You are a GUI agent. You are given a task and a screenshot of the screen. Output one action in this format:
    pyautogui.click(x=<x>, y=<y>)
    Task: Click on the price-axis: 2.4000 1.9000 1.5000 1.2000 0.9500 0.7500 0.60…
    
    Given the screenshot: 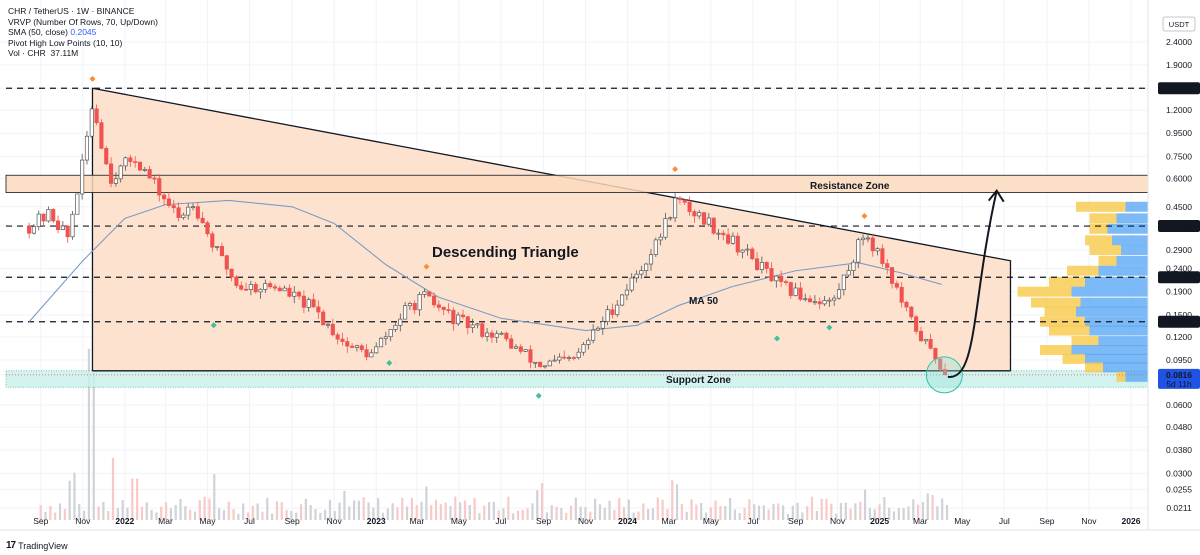 What is the action you would take?
    pyautogui.click(x=1173, y=265)
    